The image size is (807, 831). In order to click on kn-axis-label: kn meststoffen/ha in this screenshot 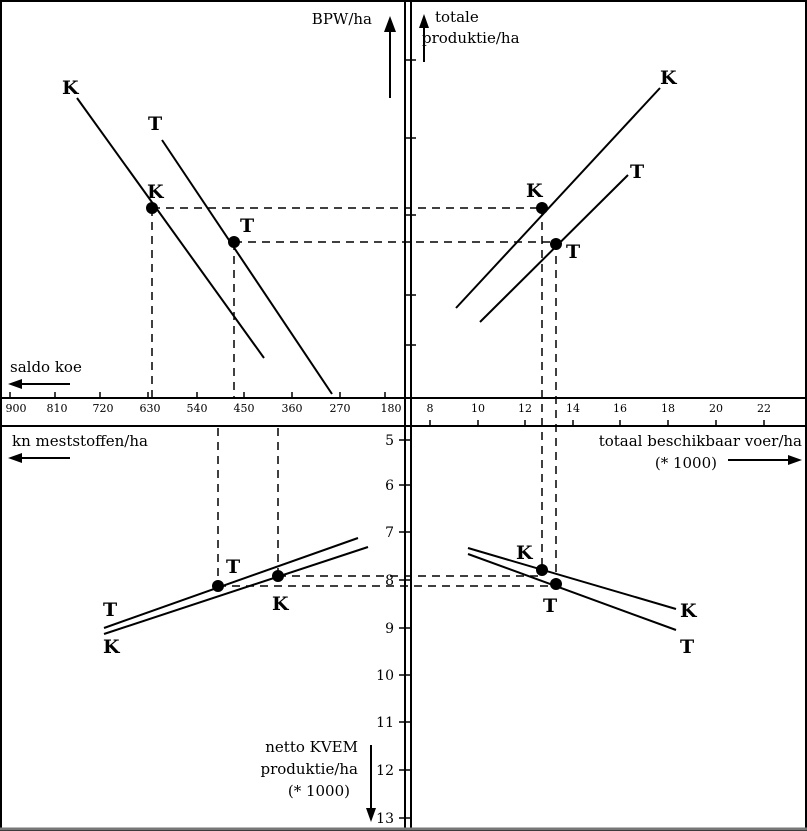, I will do `click(80, 441)`.